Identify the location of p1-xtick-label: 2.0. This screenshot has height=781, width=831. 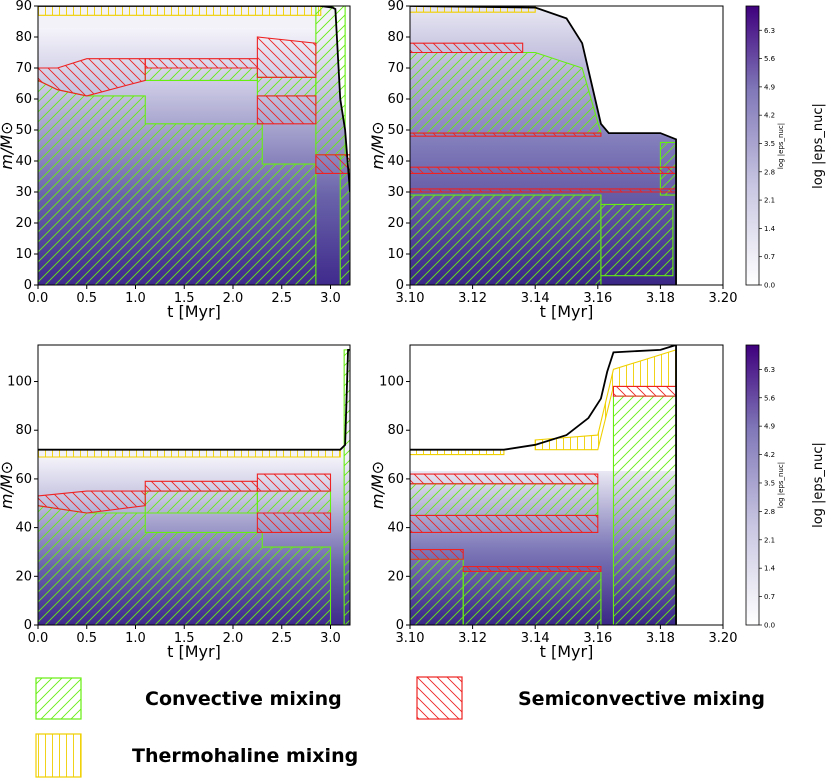
(233, 298).